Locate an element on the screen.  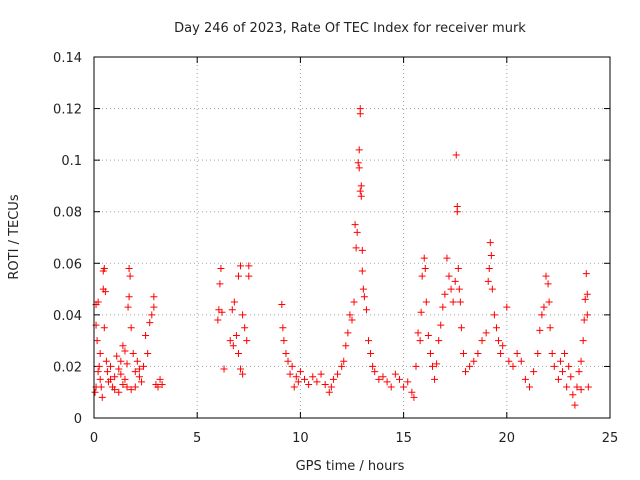
x-tick-label: 10 is located at coordinates (300, 438).